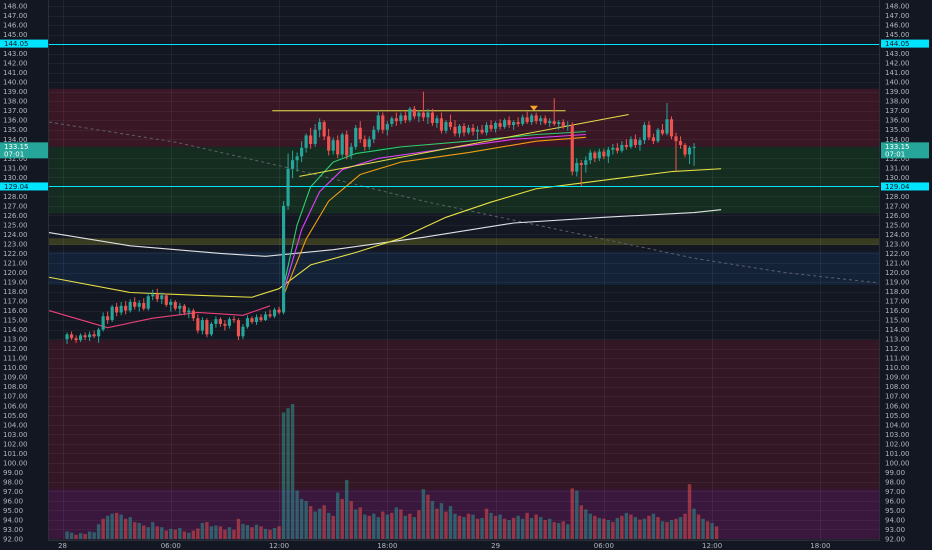 This screenshot has height=550, width=932. I want to click on price-tick-left-25: 120.00, so click(15, 273).